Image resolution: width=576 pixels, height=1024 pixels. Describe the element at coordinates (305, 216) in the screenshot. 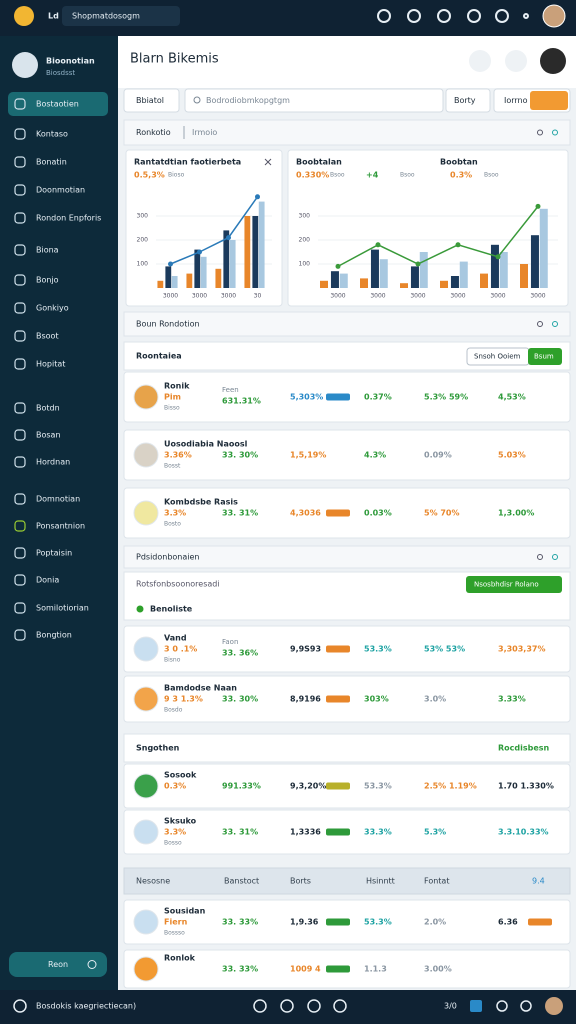

I see `y-tick-label: 300` at that location.